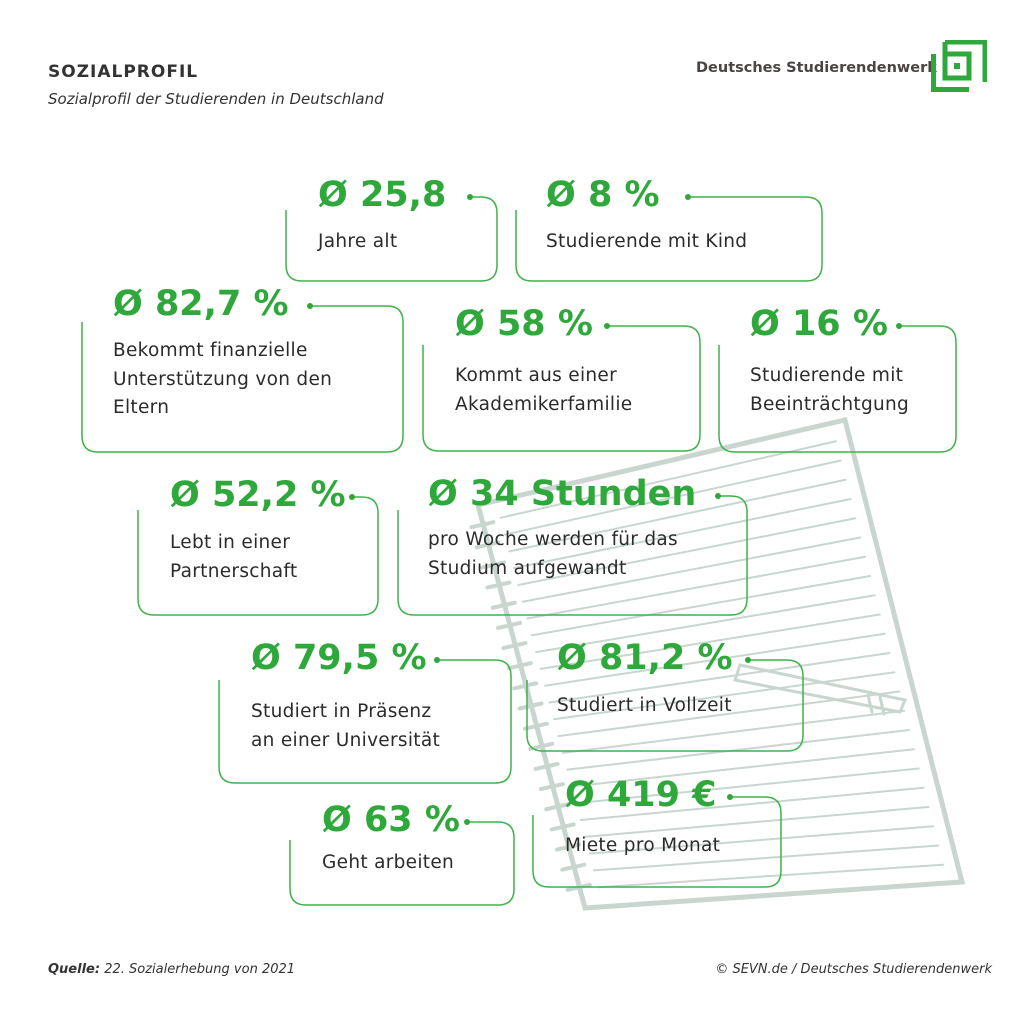 The image size is (1024, 1024). Describe the element at coordinates (210, 350) in the screenshot. I see `stat-label: Bekommt finanzielle` at that location.